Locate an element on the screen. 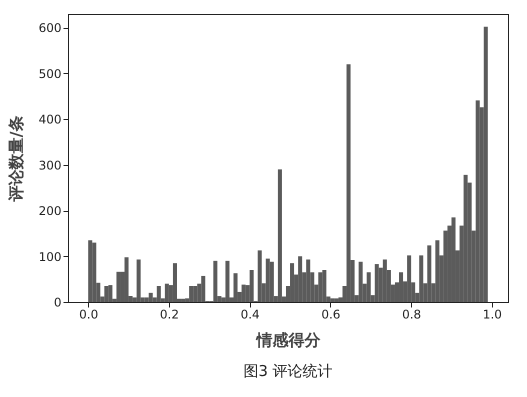  x-tick-label: 1.0 is located at coordinates (492, 315).